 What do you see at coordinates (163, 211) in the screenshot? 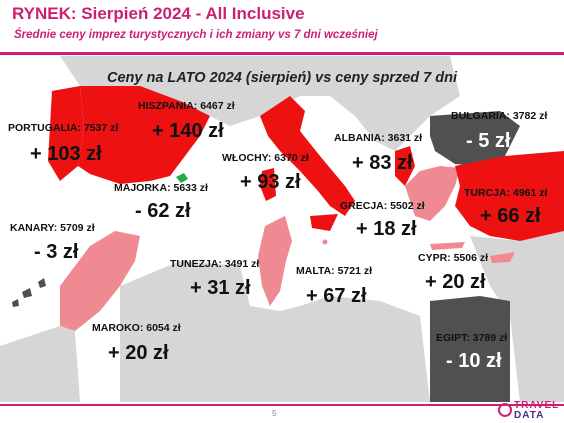
I see `change-majorka: - 62 zł` at bounding box center [163, 211].